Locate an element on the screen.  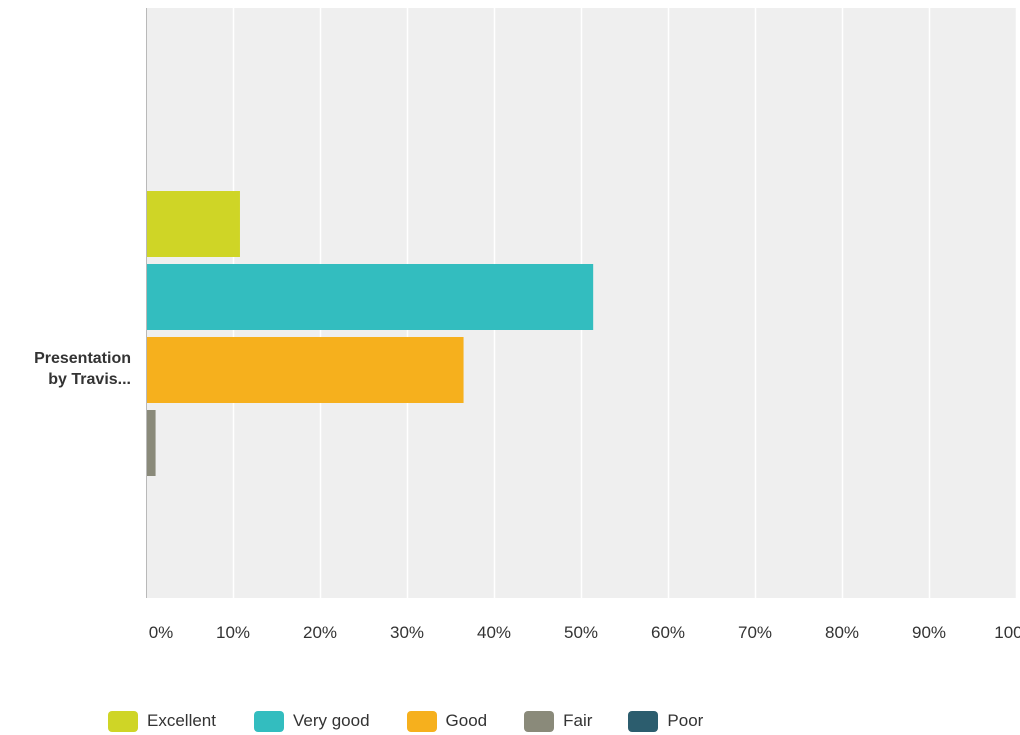
legend-swatch-fair is located at coordinates (539, 721).